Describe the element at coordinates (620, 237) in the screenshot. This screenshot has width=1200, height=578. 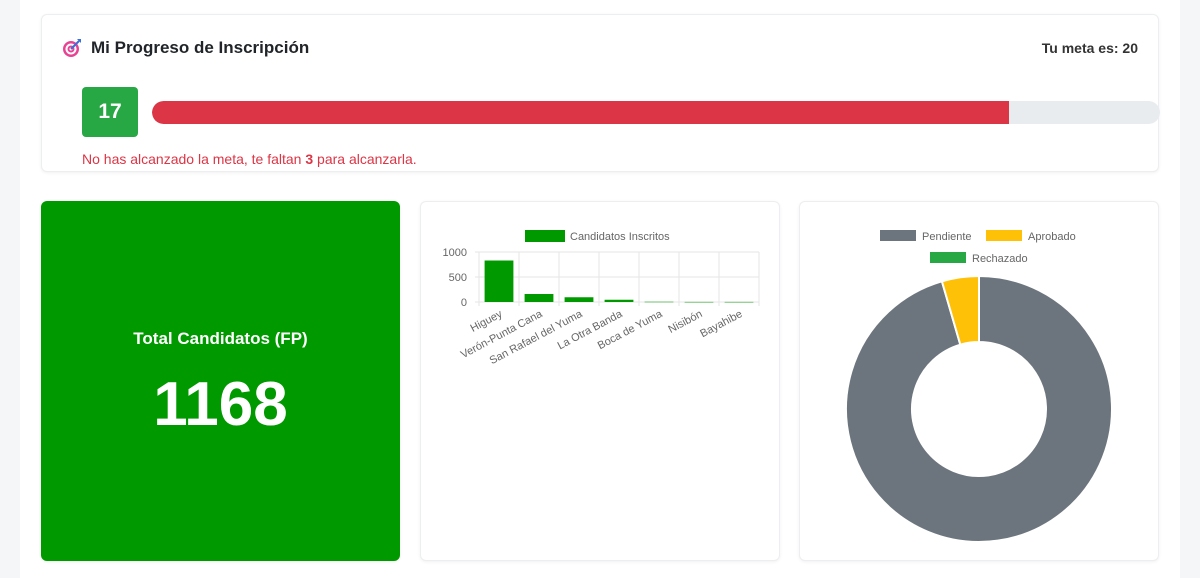
I see `legend-label-candidatos-inscritos: Candidatos Inscritos` at that location.